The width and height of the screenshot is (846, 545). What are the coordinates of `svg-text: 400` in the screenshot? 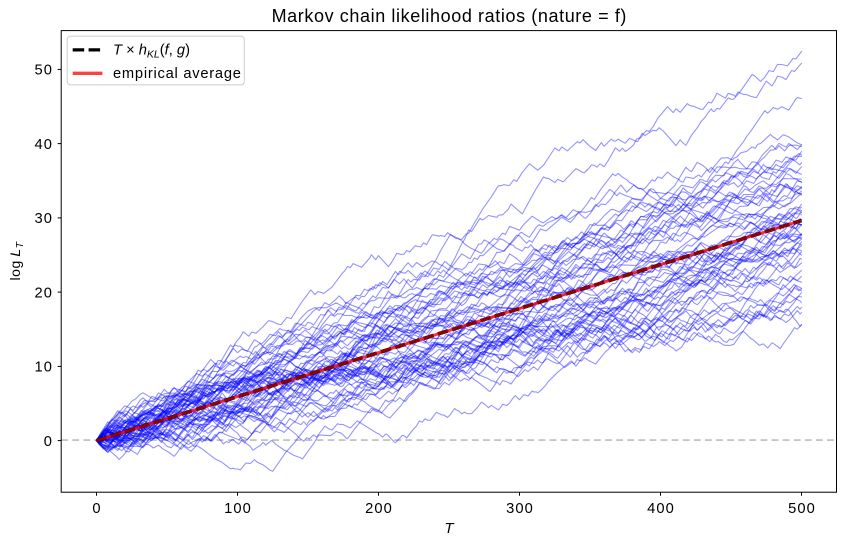 It's located at (661, 509).